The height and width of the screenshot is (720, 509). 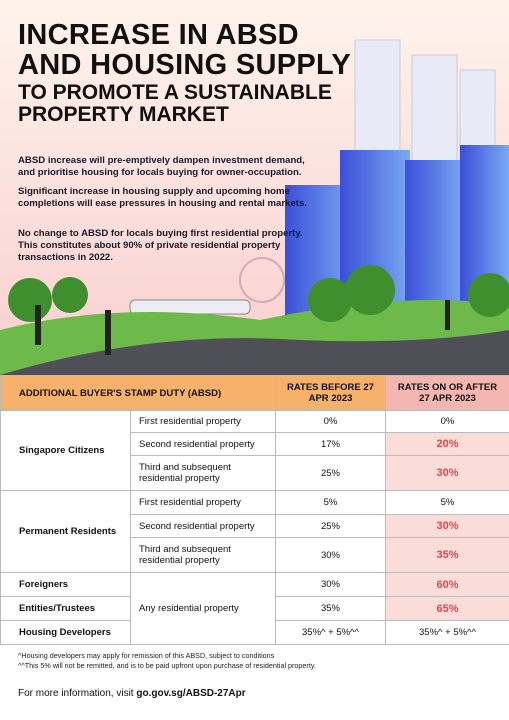 What do you see at coordinates (65, 531) in the screenshot?
I see `group-label: Permanent Residents` at bounding box center [65, 531].